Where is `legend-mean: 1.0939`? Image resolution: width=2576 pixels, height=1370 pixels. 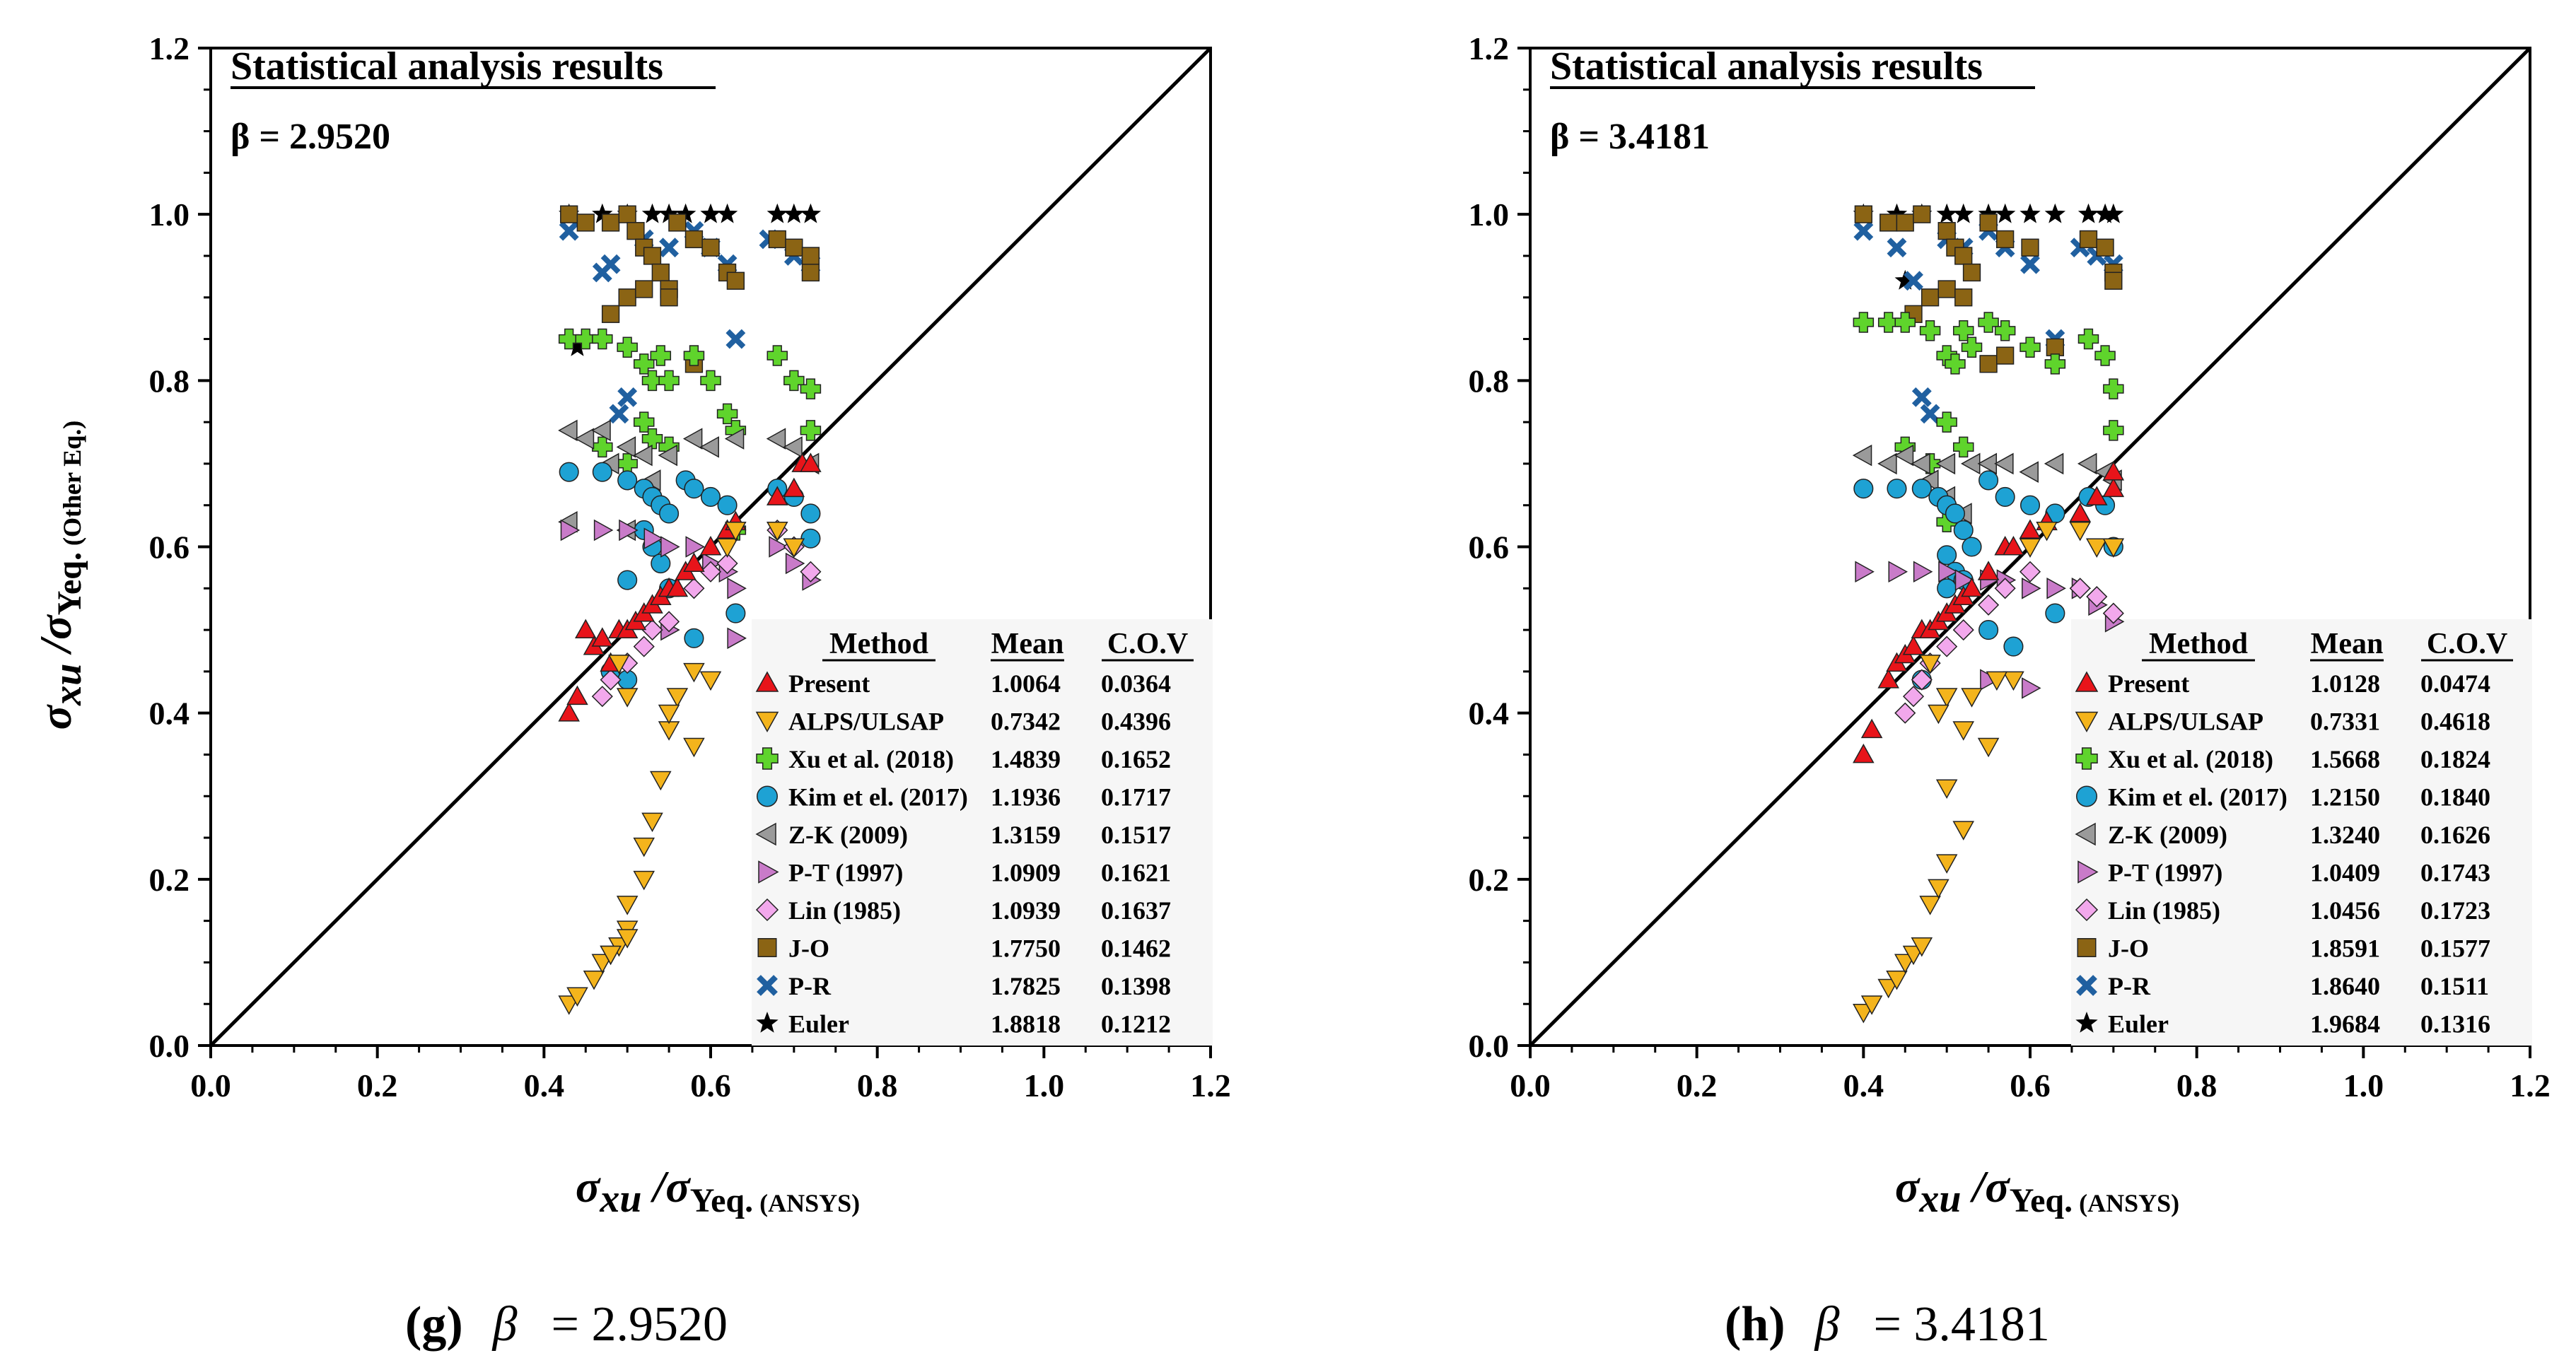
legend-mean: 1.0939 is located at coordinates (1026, 910).